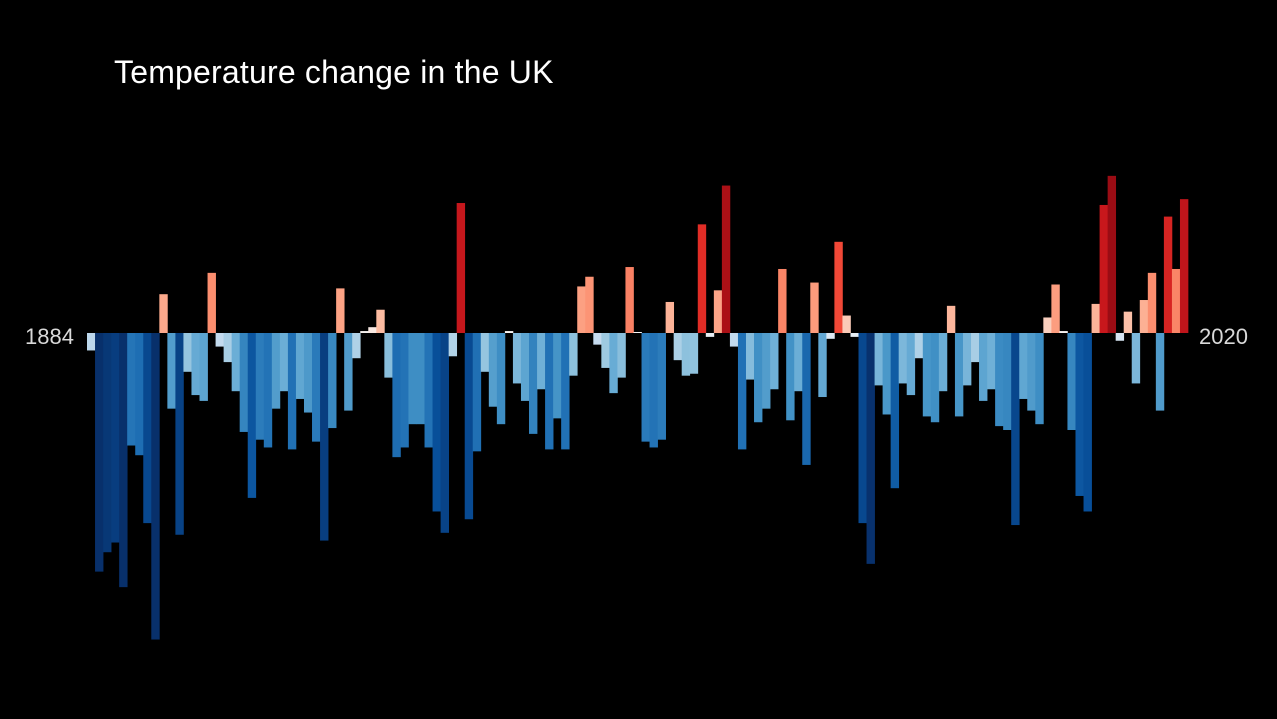 This screenshot has width=1277, height=719. I want to click on bar-1977, so click(838, 287).